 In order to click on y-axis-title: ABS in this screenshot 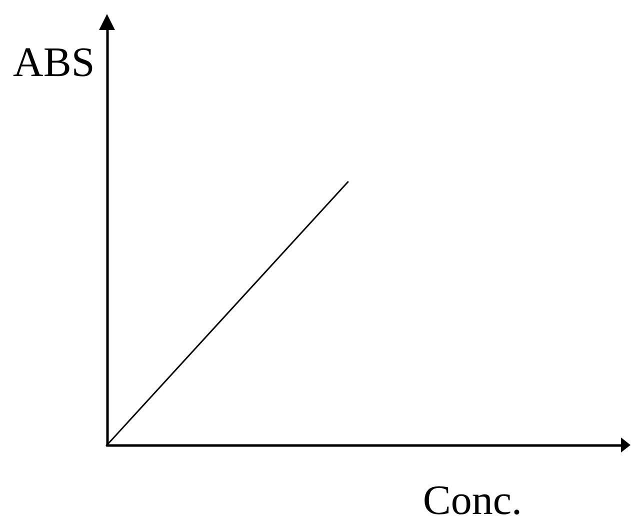, I will do `click(54, 63)`.